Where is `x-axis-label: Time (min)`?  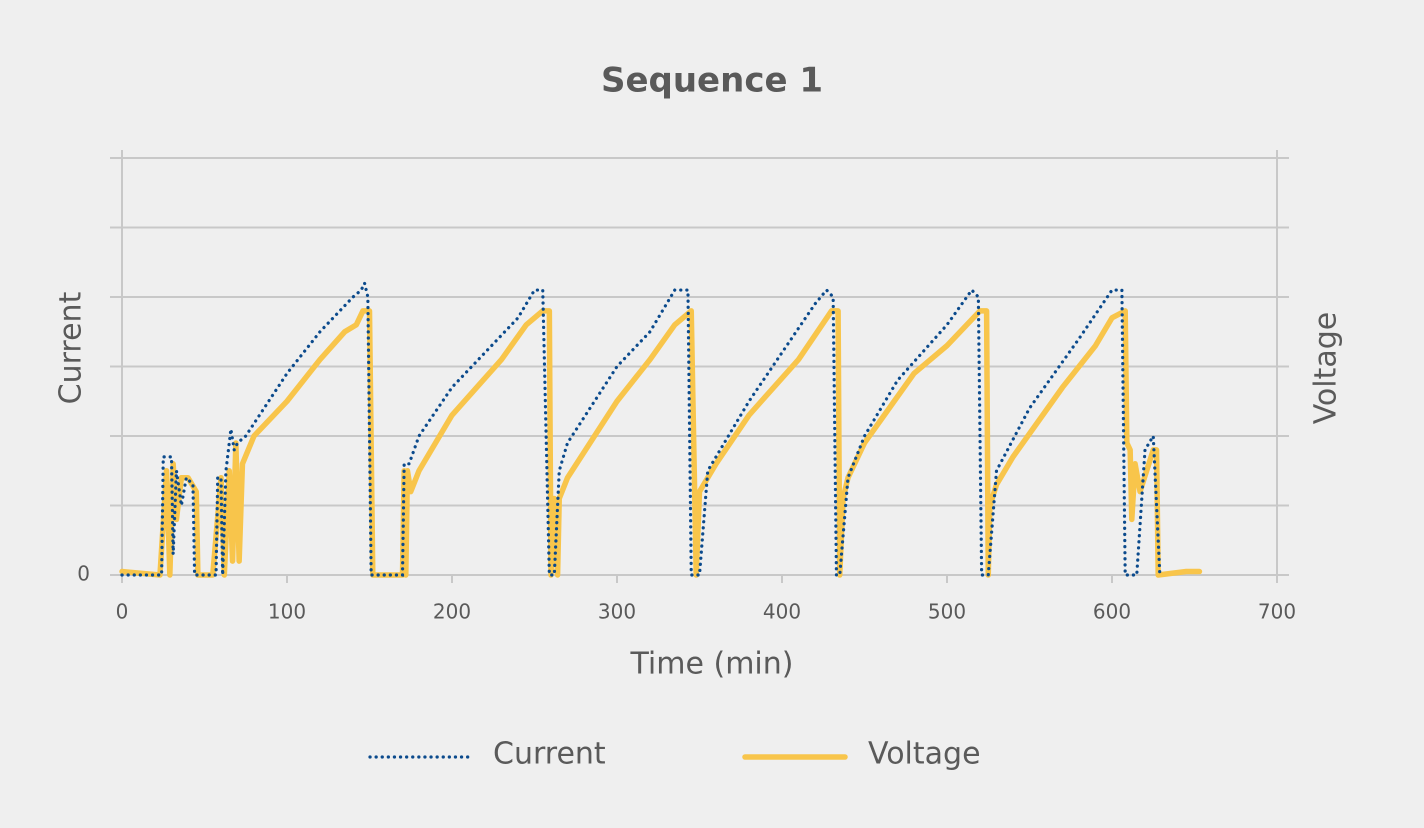
x-axis-label: Time (min) is located at coordinates (712, 664).